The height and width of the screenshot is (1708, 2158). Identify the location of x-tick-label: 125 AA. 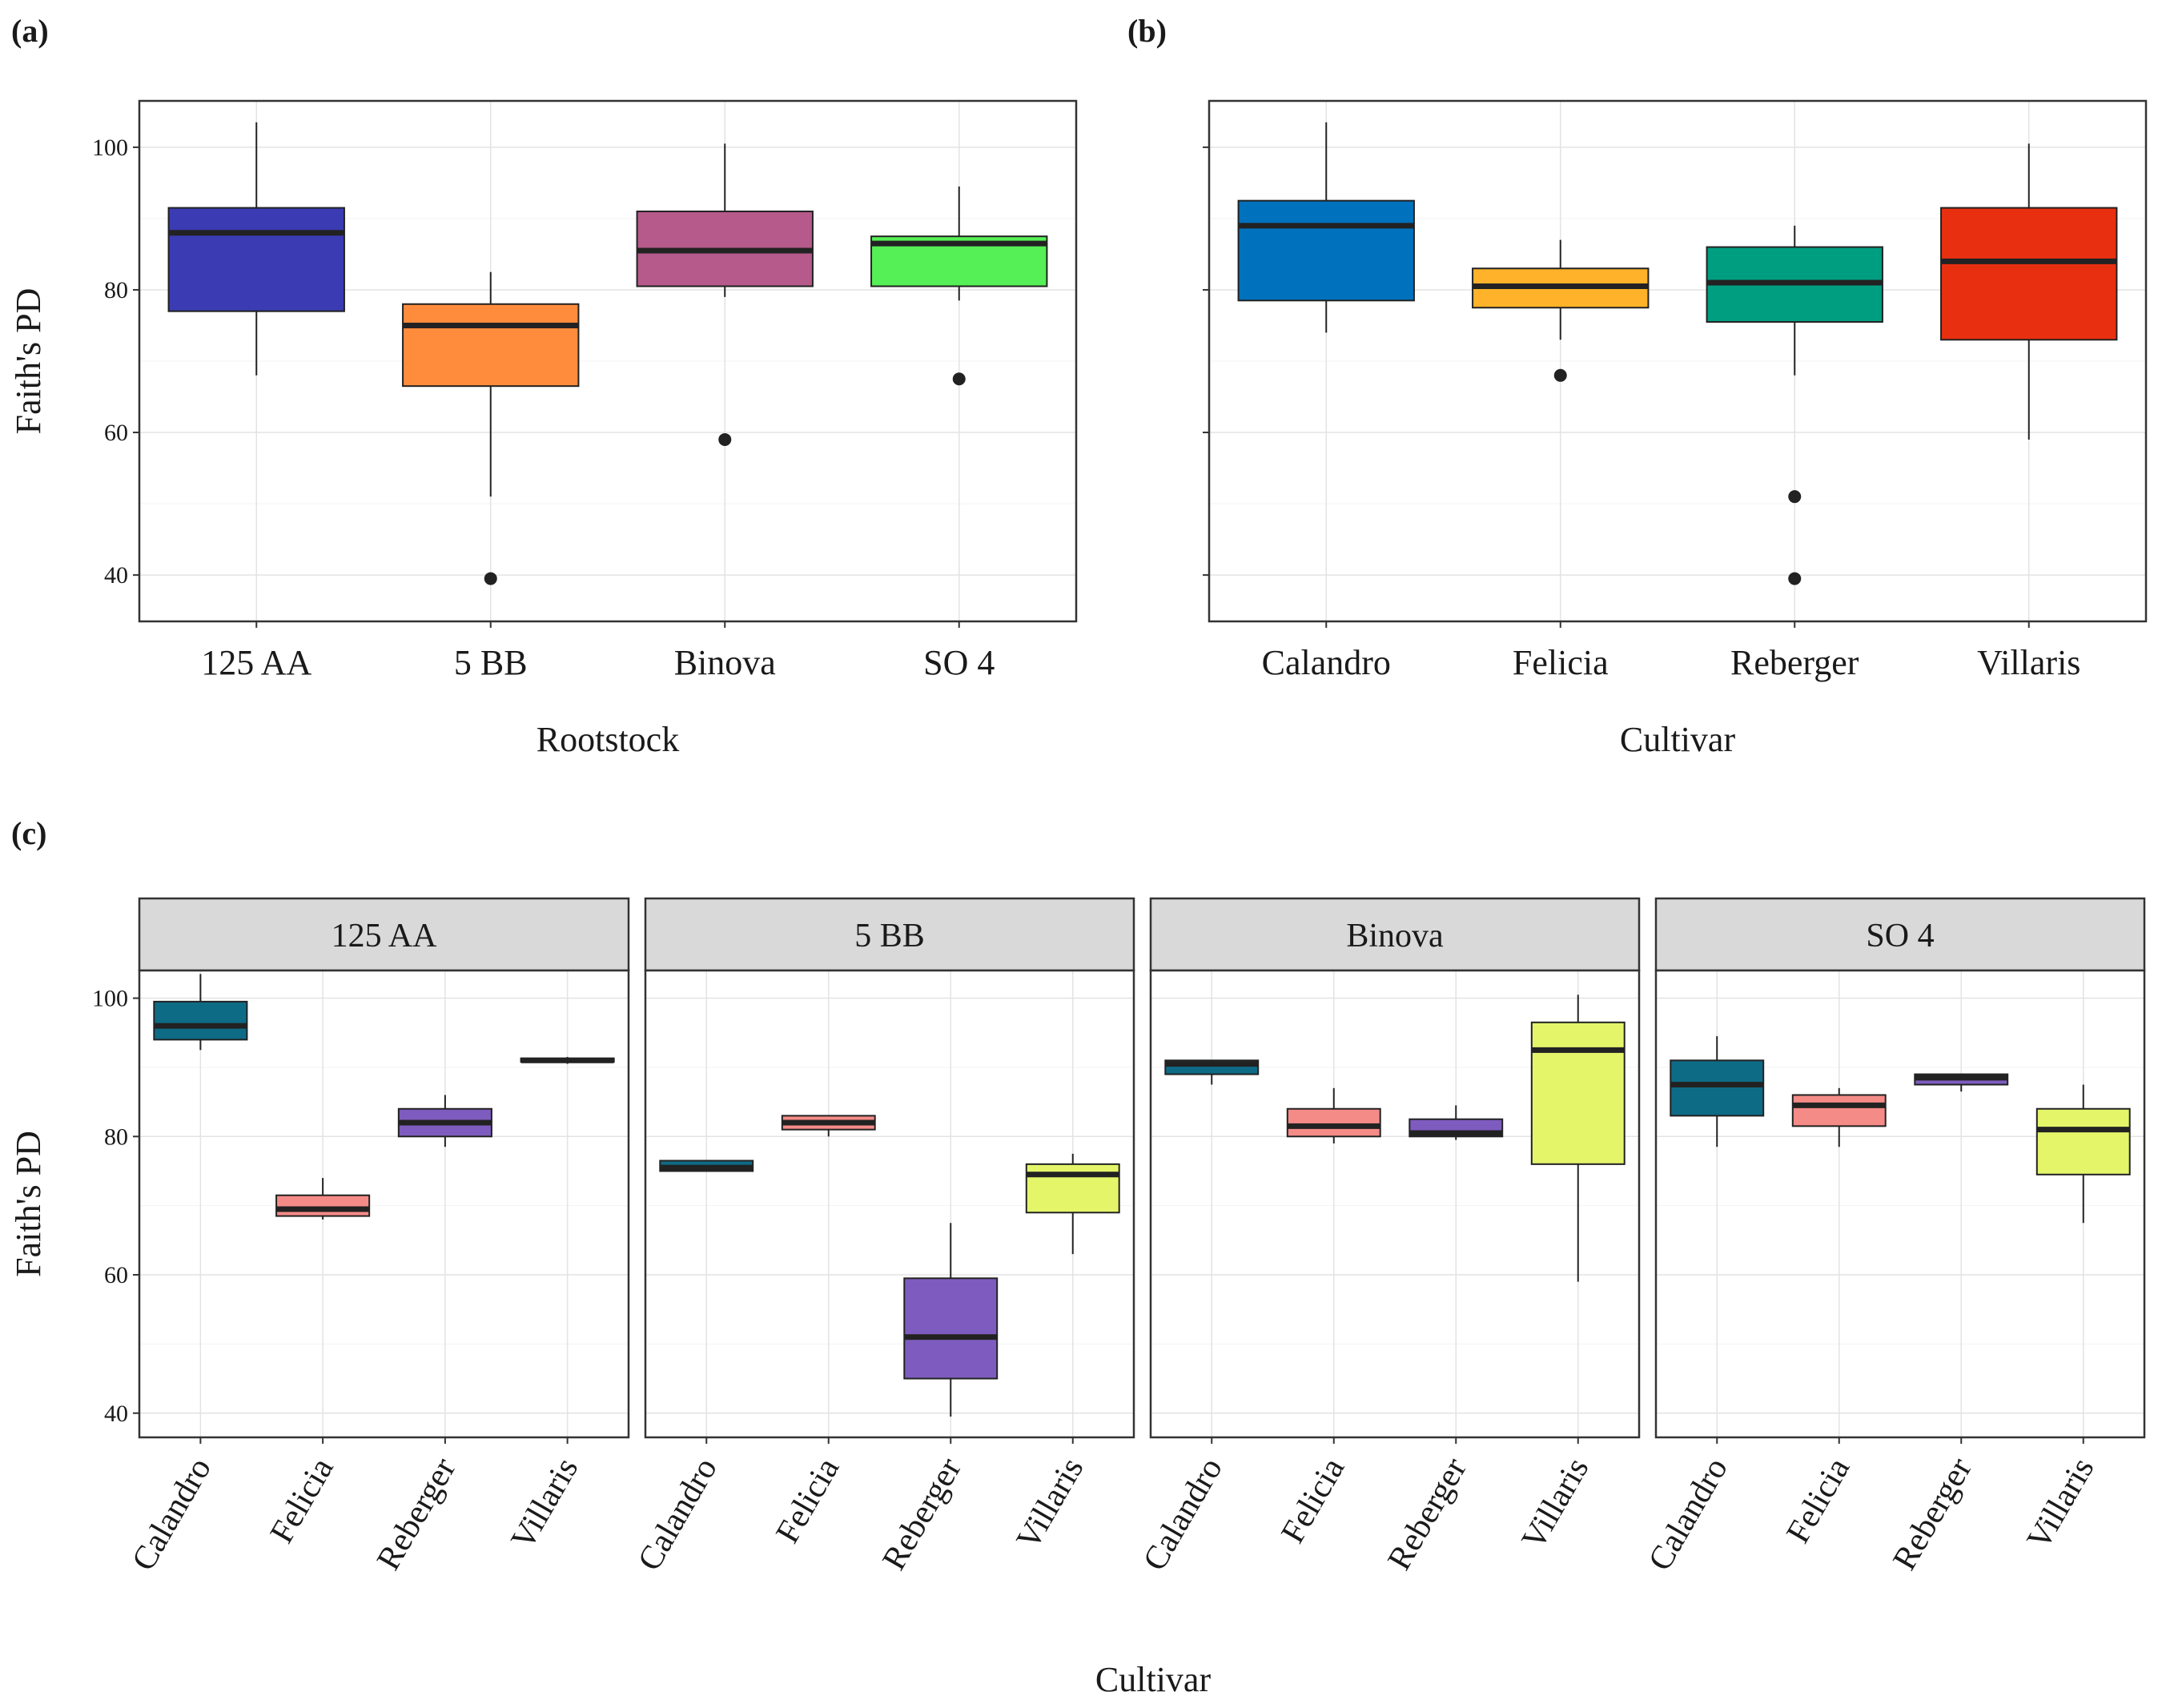
(256, 663).